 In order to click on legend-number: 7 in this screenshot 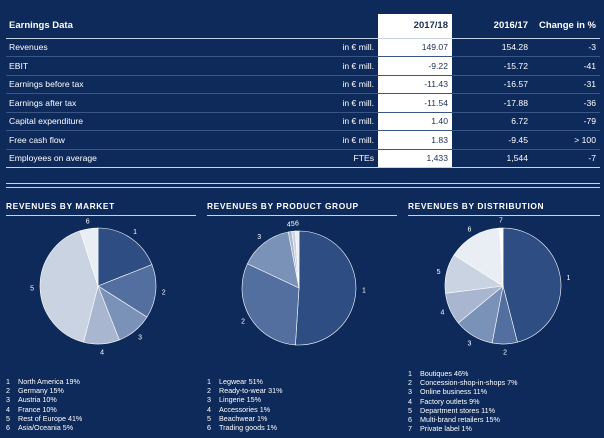, I will do `click(410, 429)`.